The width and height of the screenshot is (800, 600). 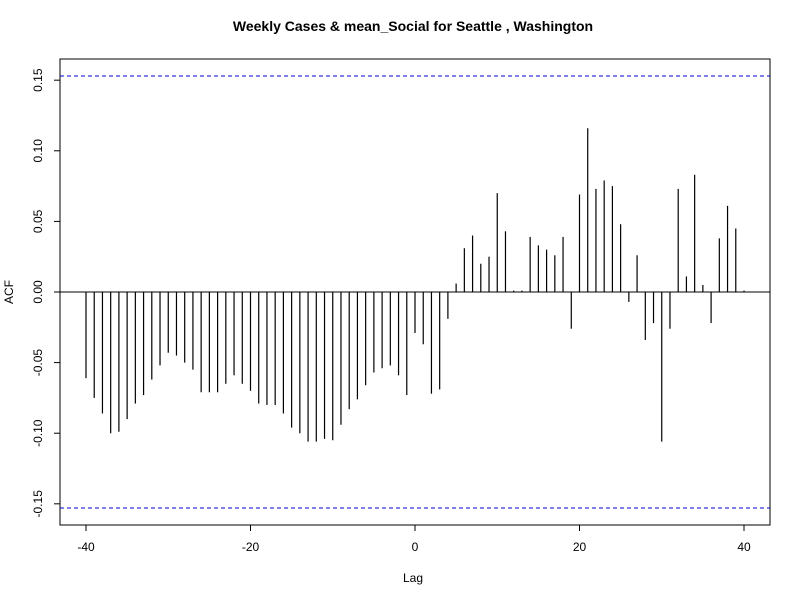 I want to click on y-tick-label: -0.05, so click(x=38, y=363).